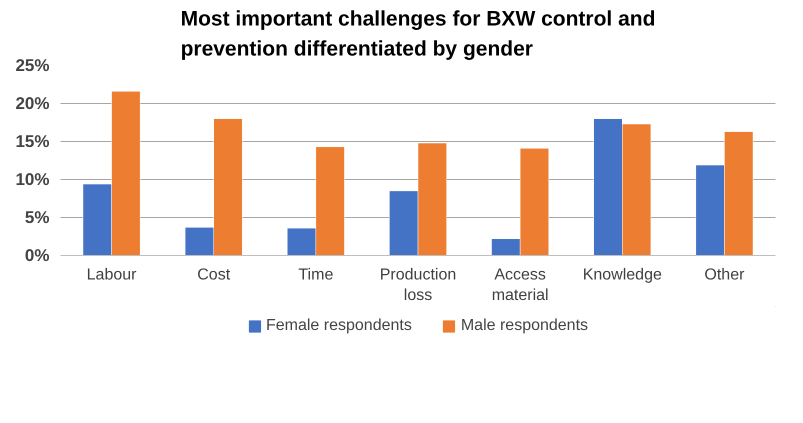 The image size is (803, 423). Describe the element at coordinates (37, 255) in the screenshot. I see `y-tick-label: 0%` at that location.